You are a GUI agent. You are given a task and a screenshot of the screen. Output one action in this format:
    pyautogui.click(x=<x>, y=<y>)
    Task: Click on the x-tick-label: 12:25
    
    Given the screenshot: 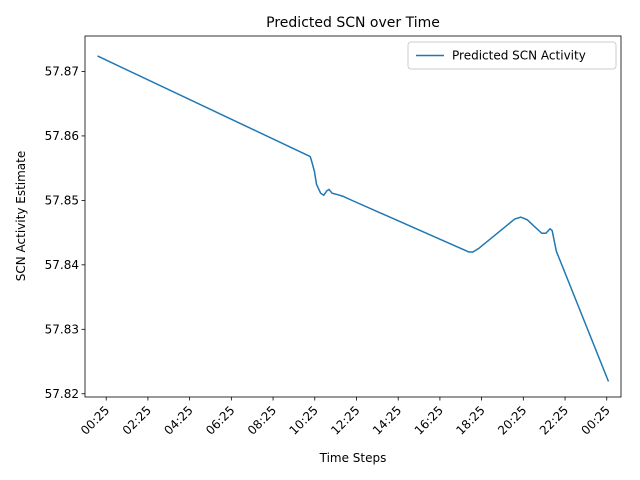 What is the action you would take?
    pyautogui.click(x=345, y=420)
    